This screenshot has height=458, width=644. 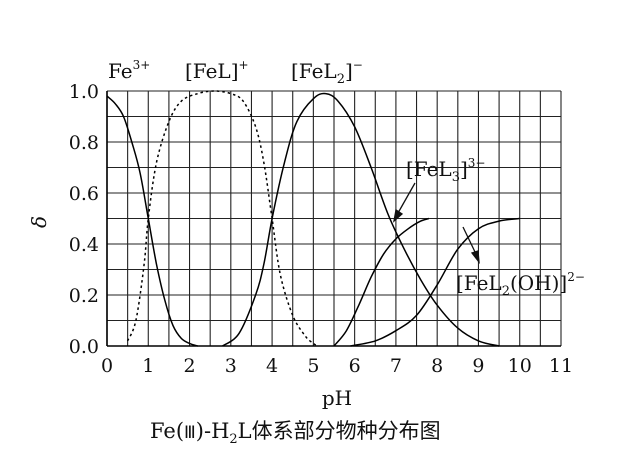 What do you see at coordinates (129, 70) in the screenshot?
I see `series-label-fe3: Fe3+` at bounding box center [129, 70].